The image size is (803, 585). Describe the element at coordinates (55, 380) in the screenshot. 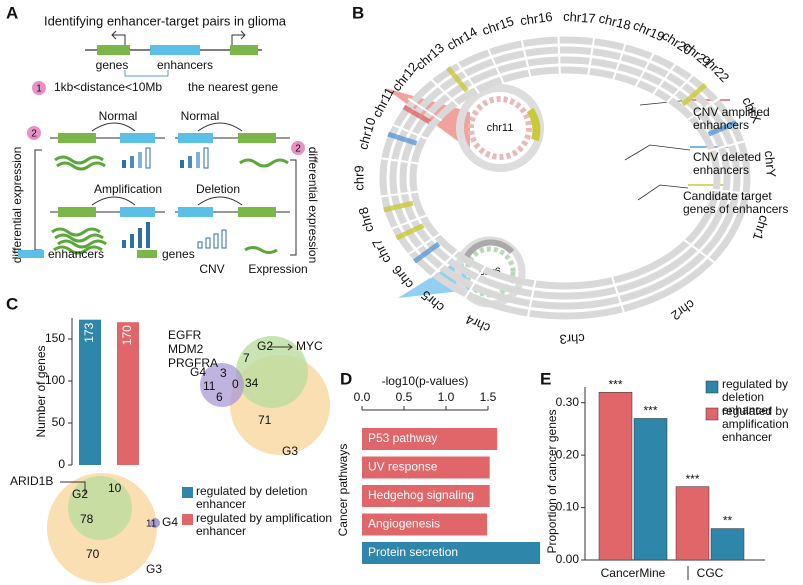

I see `y-tick-label: 100` at that location.